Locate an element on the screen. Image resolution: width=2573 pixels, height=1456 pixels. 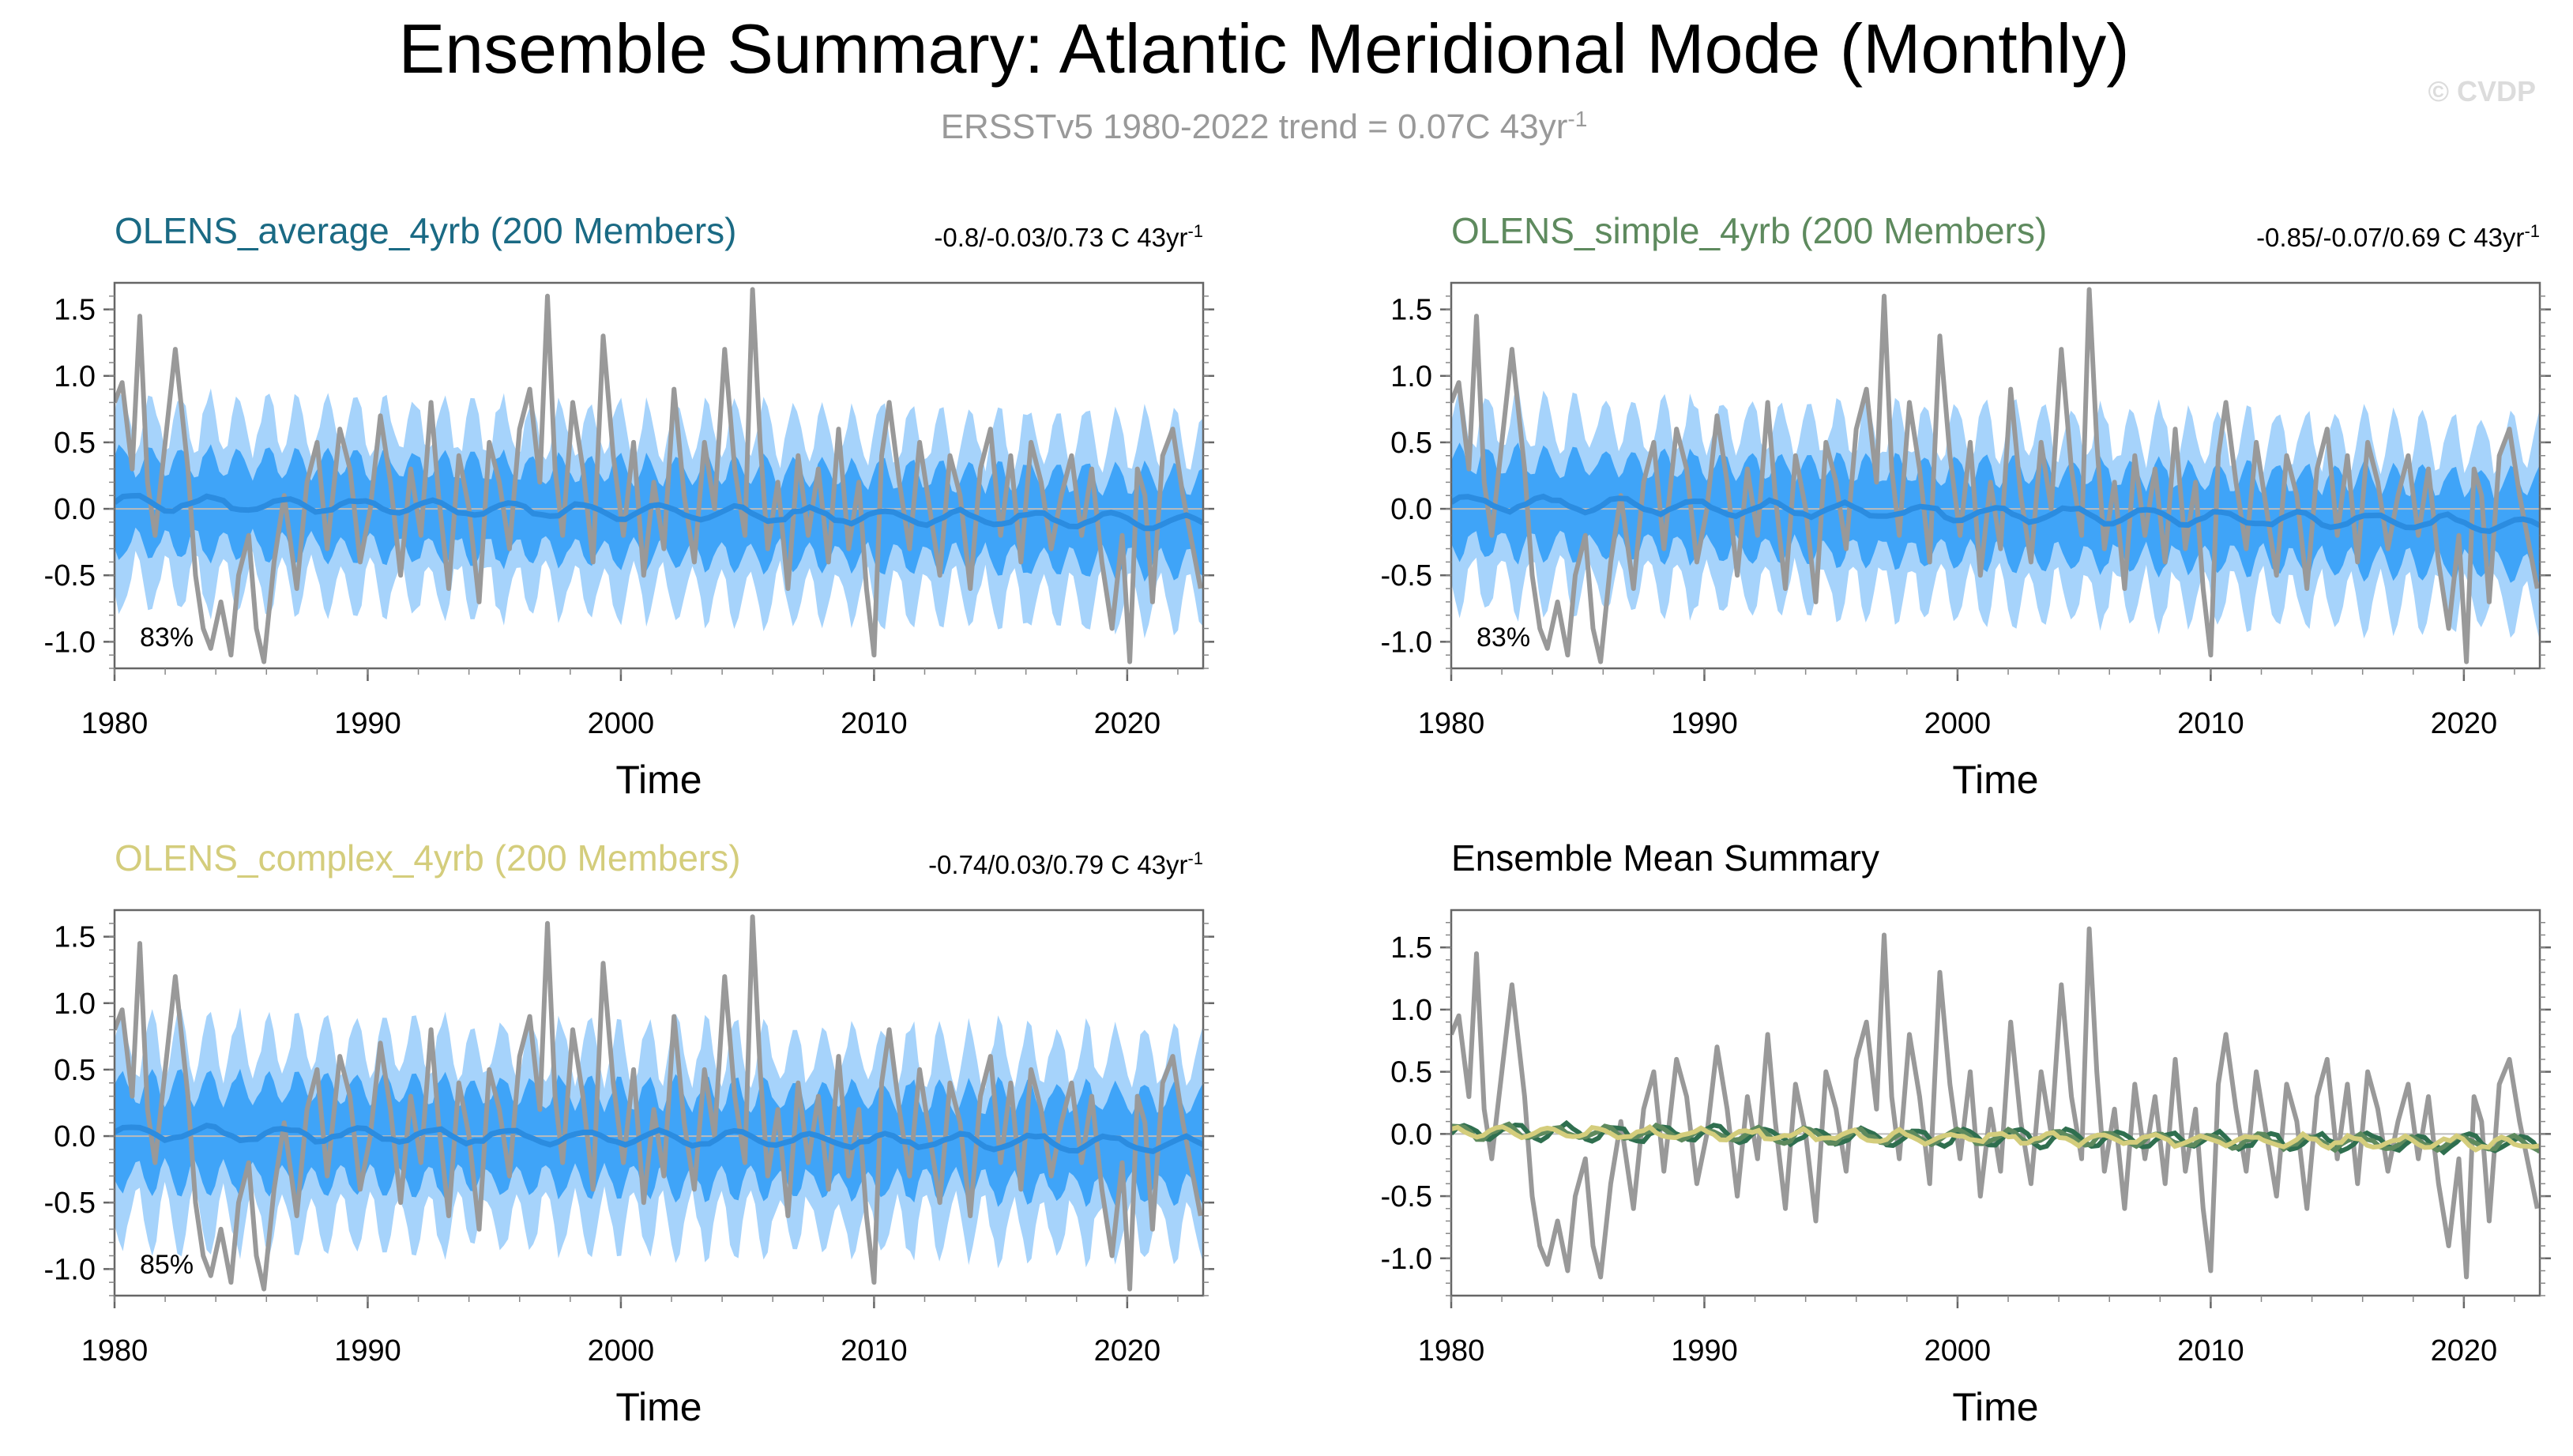
figure-subtitle: ERSSTv5 1980-2022 trend = 0.07C 43yr-1 is located at coordinates (1264, 127).